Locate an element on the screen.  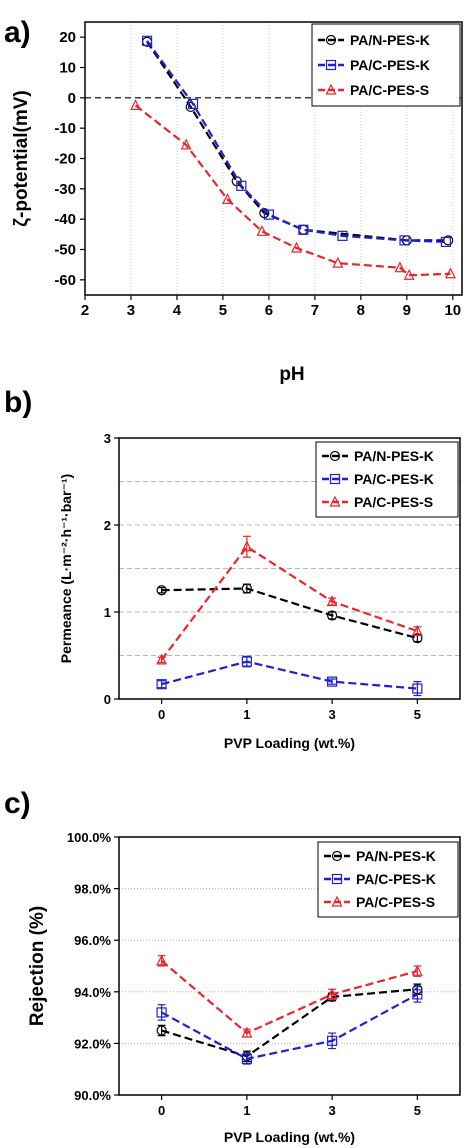
y-tick-label-a-6: -40 is located at coordinates (65, 219).